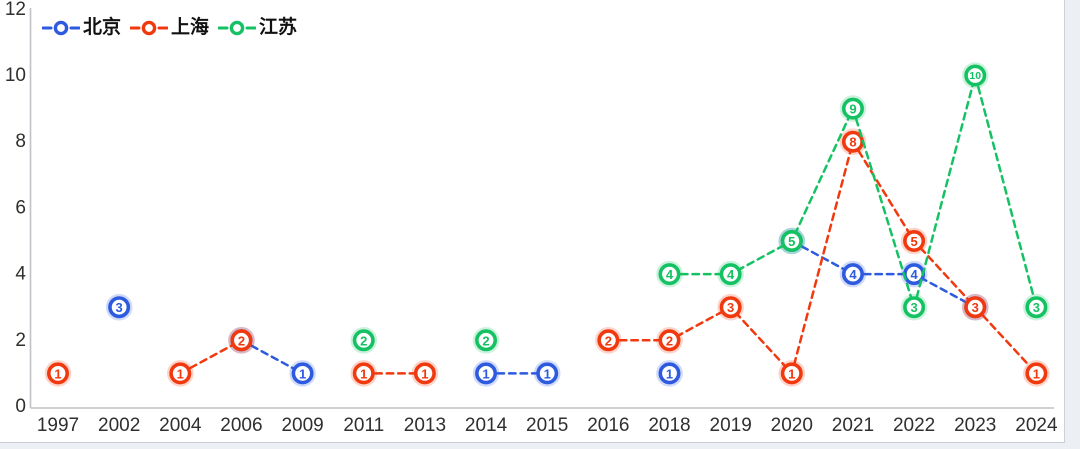 Image resolution: width=1080 pixels, height=449 pixels. I want to click on legend-item-jiangsu: 江苏, so click(257, 28).